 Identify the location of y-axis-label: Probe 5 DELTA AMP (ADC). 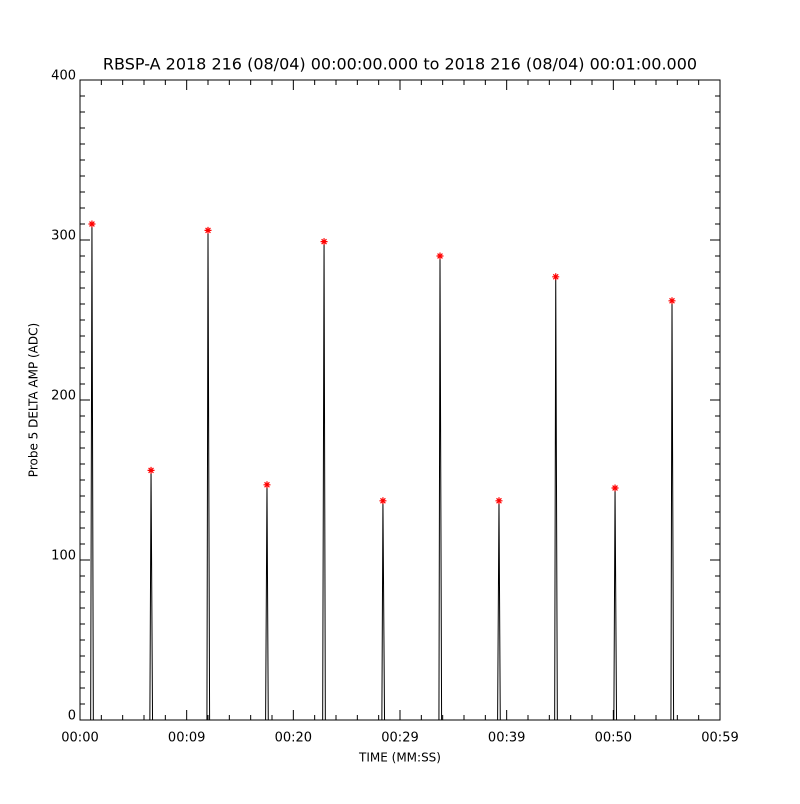
(34, 400).